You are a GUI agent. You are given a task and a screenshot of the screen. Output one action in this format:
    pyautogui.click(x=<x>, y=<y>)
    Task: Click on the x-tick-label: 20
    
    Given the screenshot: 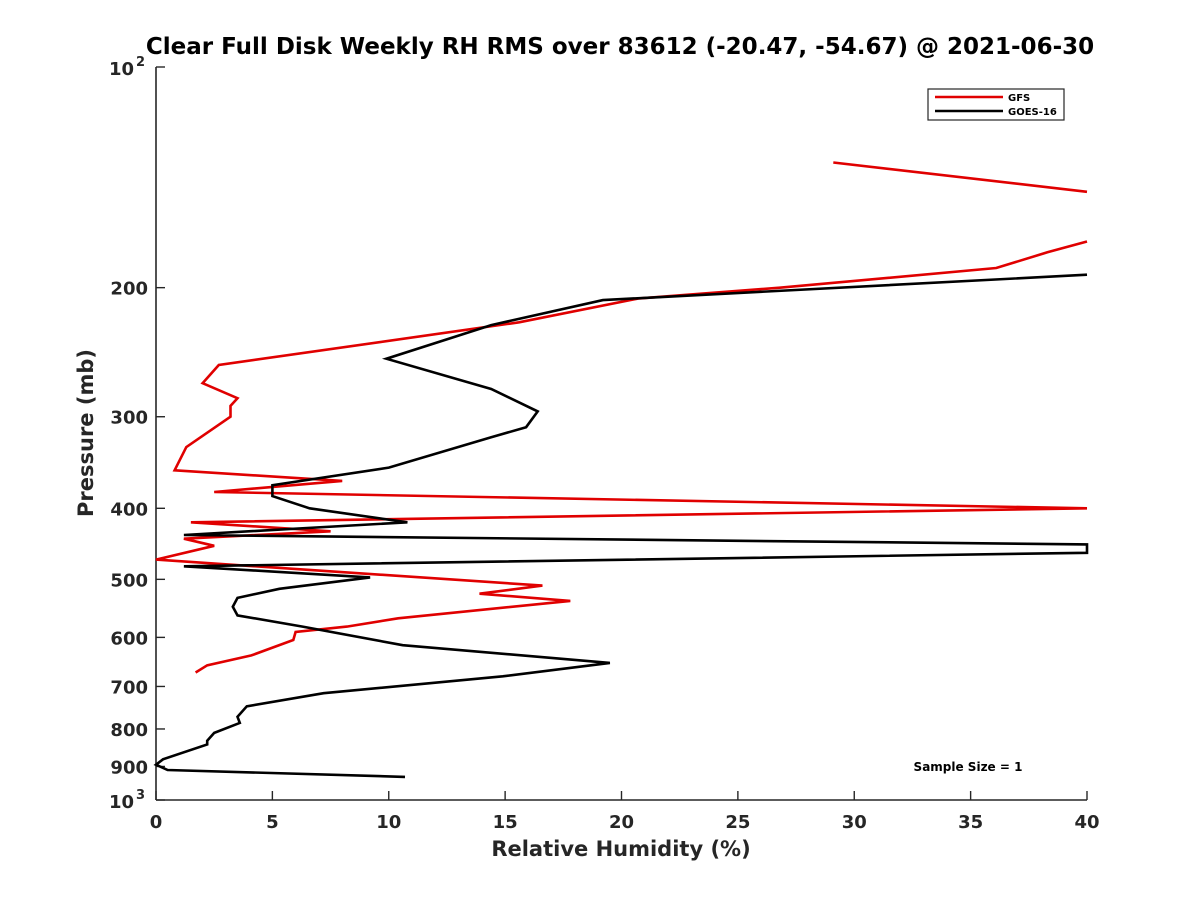 What is the action you would take?
    pyautogui.click(x=621, y=822)
    